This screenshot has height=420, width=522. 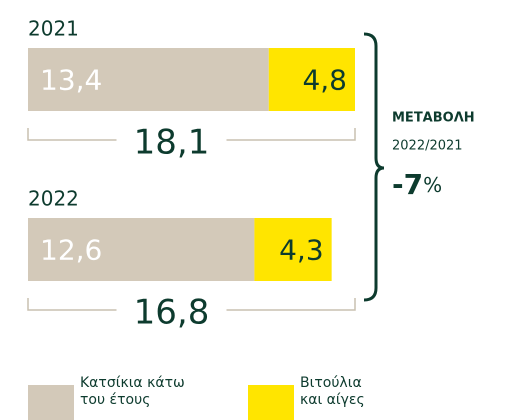 What do you see at coordinates (433, 118) in the screenshot?
I see `change-title: ΜΕΤΑΒΟΛΗ` at bounding box center [433, 118].